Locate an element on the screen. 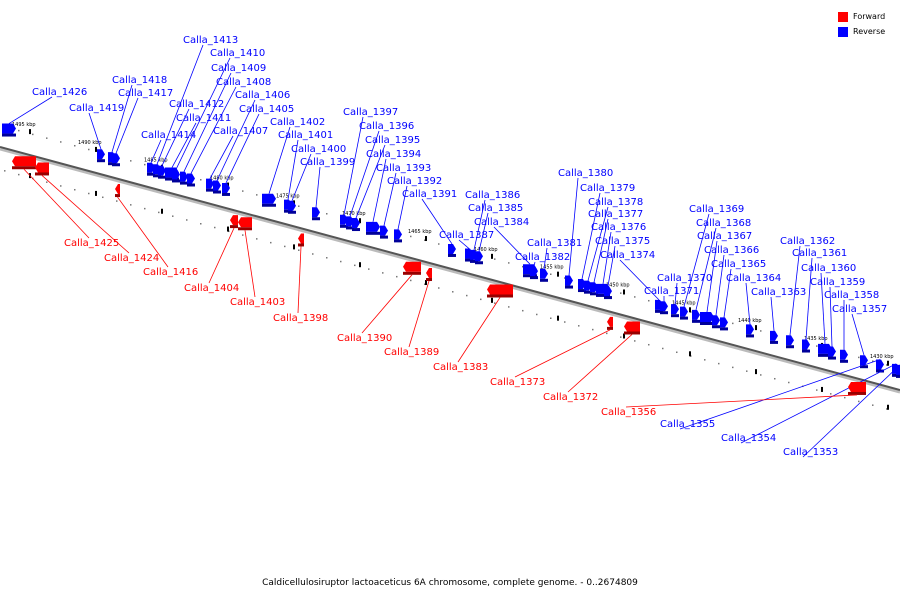  gene-label: Calla_1361 is located at coordinates (819, 253).